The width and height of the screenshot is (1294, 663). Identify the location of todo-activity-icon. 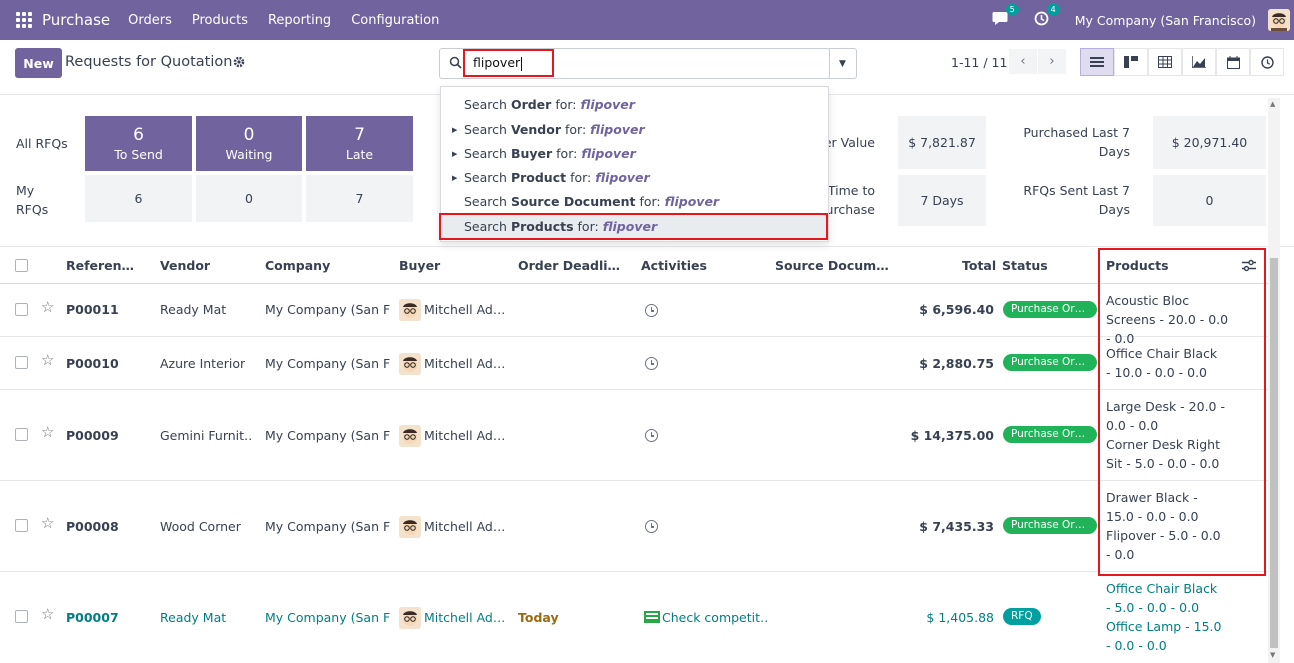
(652, 617).